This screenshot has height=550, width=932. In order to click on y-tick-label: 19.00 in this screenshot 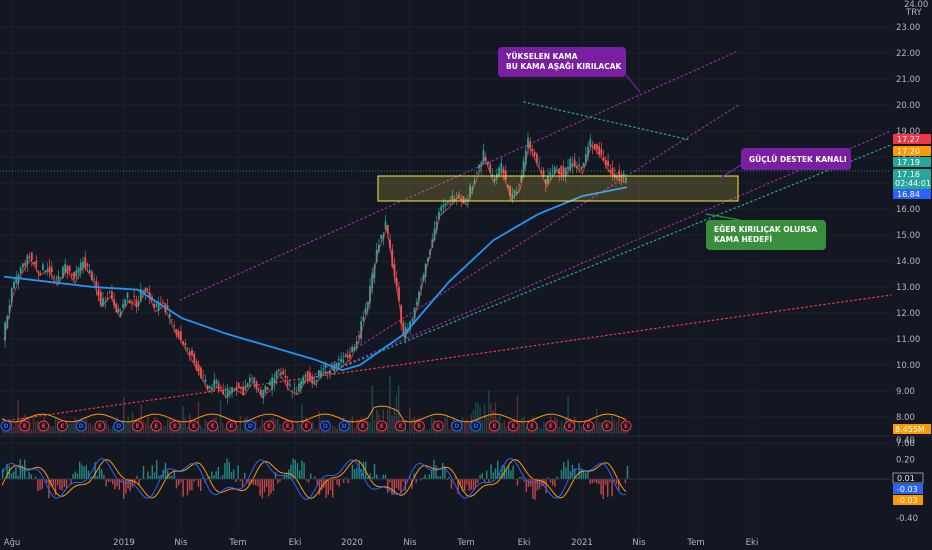, I will do `click(908, 132)`.